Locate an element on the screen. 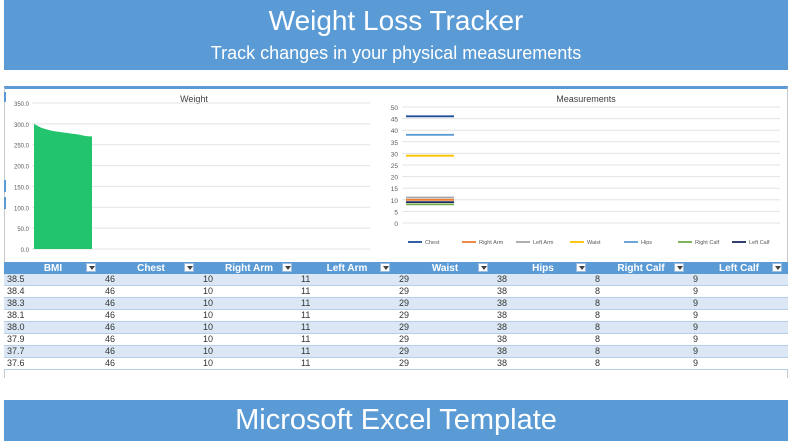 The height and width of the screenshot is (441, 794). weight-y-tick: 350.0 is located at coordinates (22, 105).